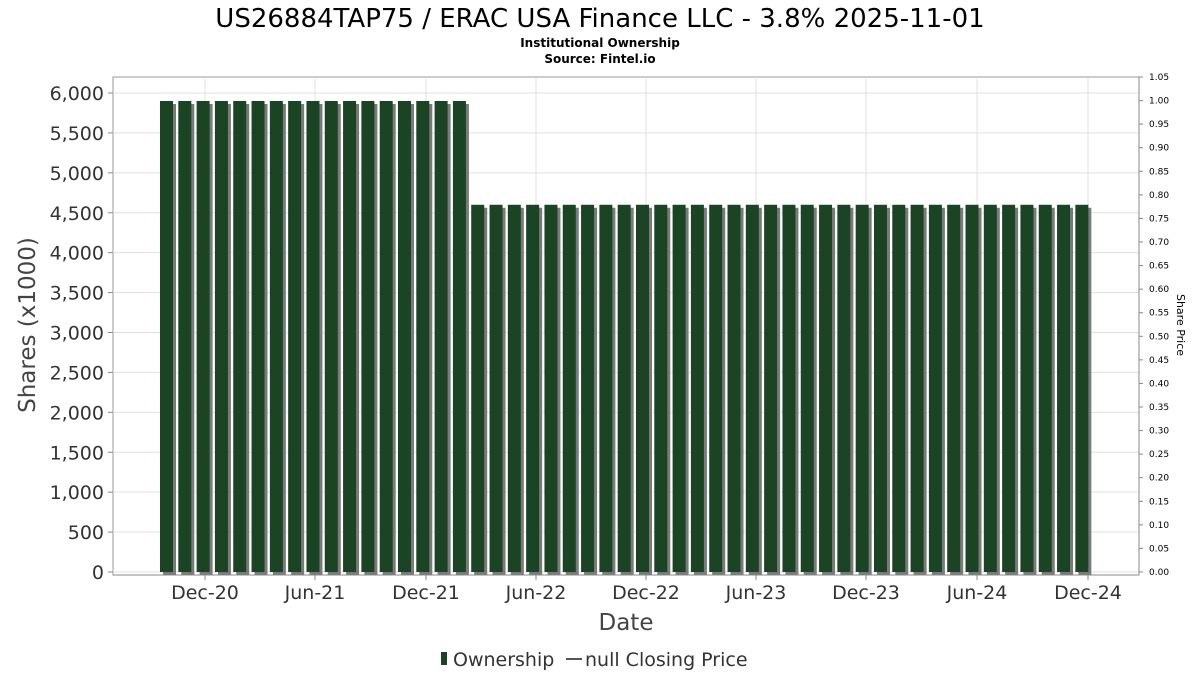 The image size is (1200, 675). I want to click on y2-tick-label: 0.05, so click(1159, 549).